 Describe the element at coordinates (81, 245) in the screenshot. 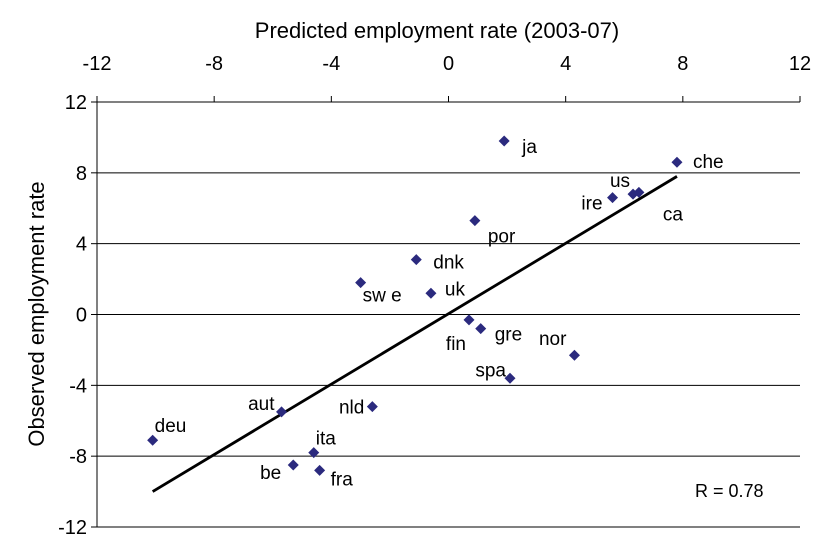

I see `y-tick-label: 4` at that location.